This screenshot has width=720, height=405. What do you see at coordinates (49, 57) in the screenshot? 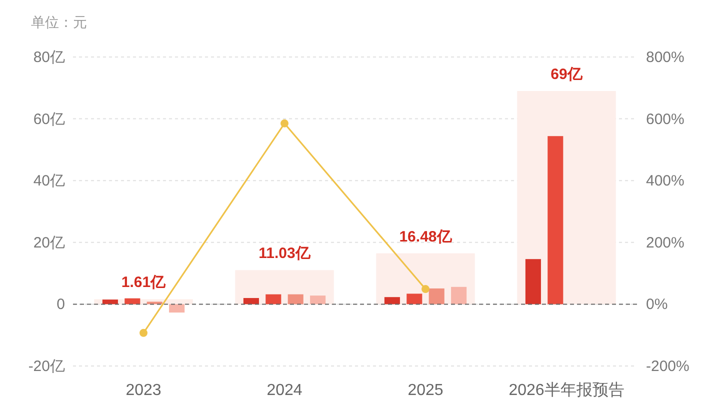
I see `y-tick-label: 80亿` at bounding box center [49, 57].